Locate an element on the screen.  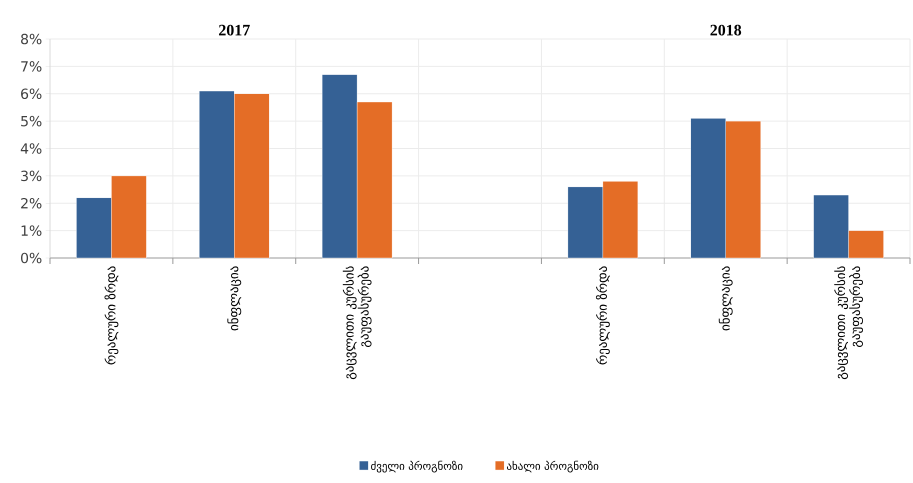
y-tick-label: 7% is located at coordinates (31, 66).